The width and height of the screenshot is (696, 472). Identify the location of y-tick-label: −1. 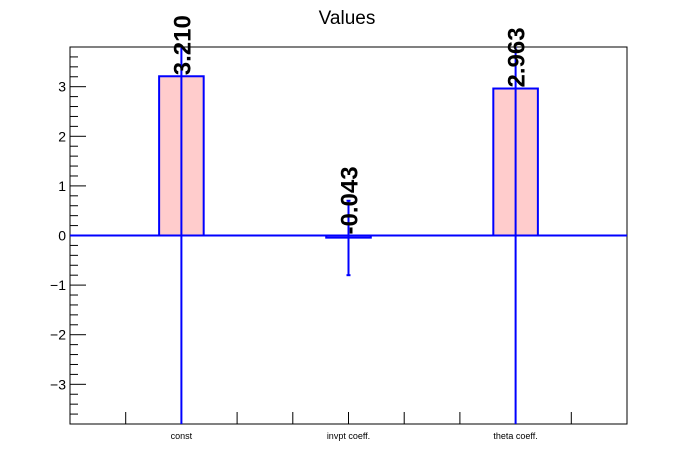
(58, 285).